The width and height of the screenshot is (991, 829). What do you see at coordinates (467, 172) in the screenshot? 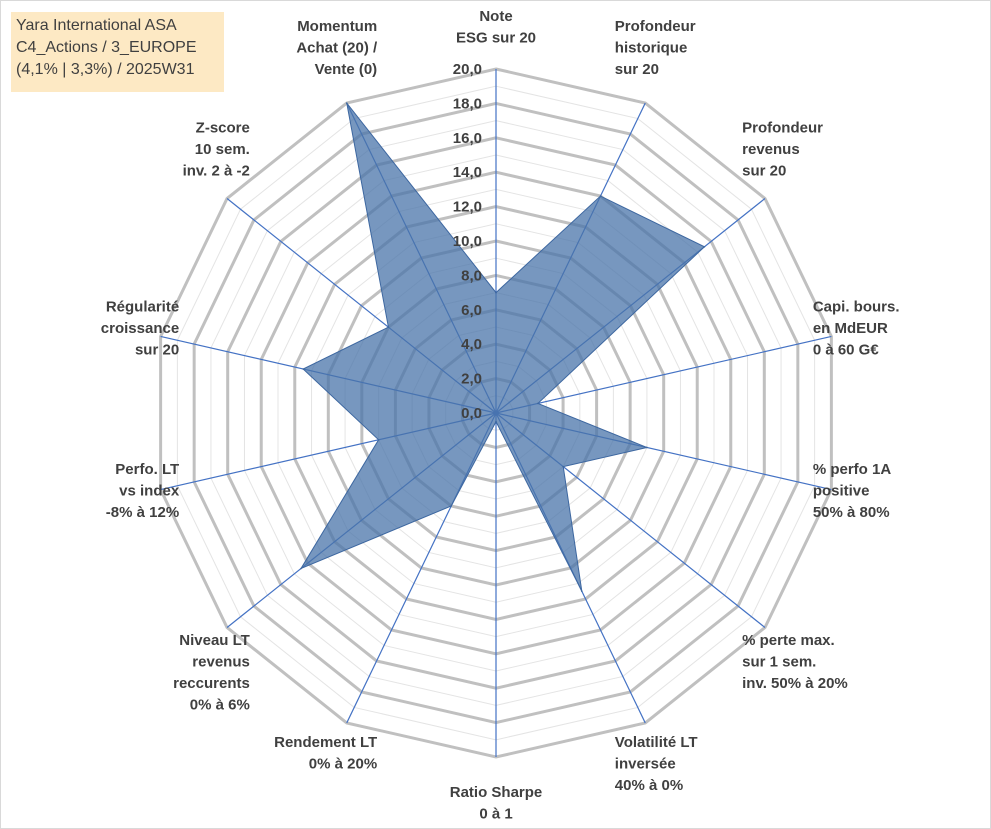
I see `tick-label: 14,0` at bounding box center [467, 172].